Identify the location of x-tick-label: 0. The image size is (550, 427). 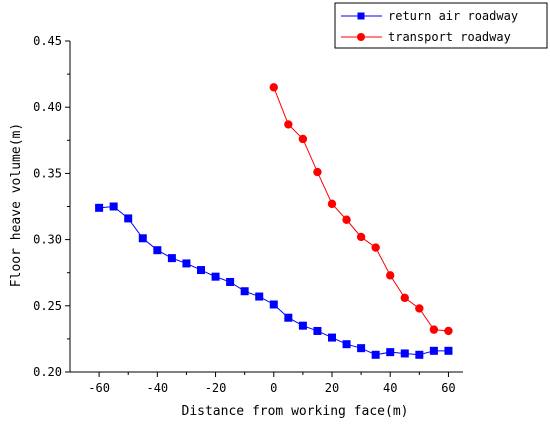
(273, 388).